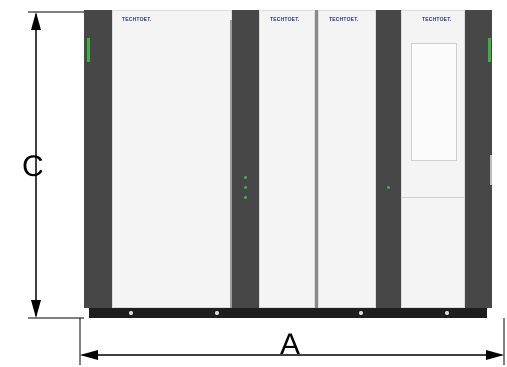 The height and width of the screenshot is (367, 507). What do you see at coordinates (88, 50) in the screenshot?
I see `left-indicator-strip` at bounding box center [88, 50].